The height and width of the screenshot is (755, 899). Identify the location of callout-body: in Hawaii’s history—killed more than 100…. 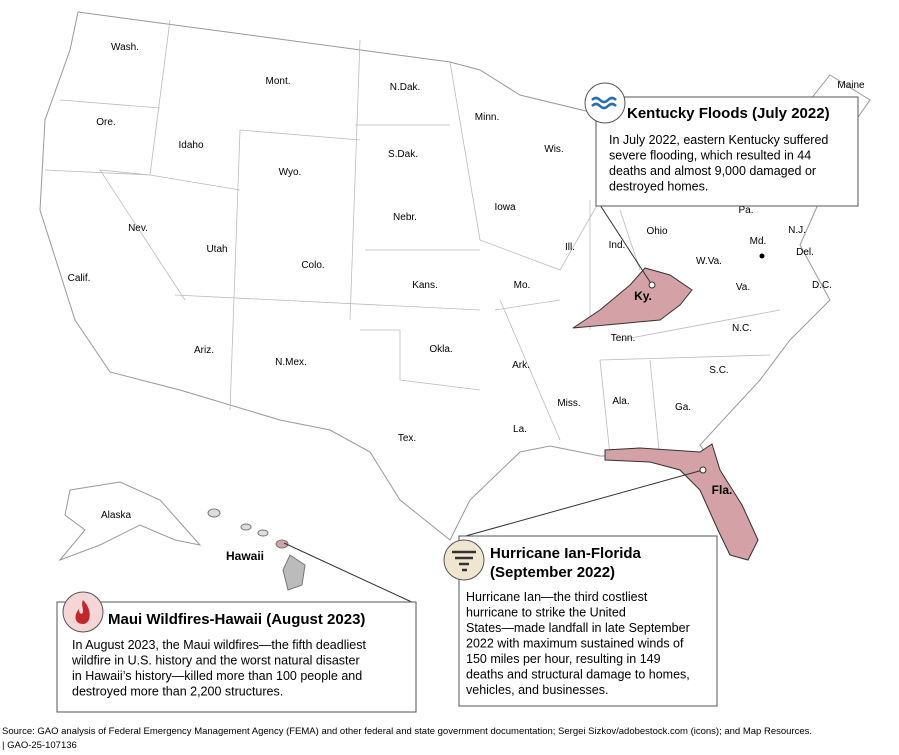
(217, 676).